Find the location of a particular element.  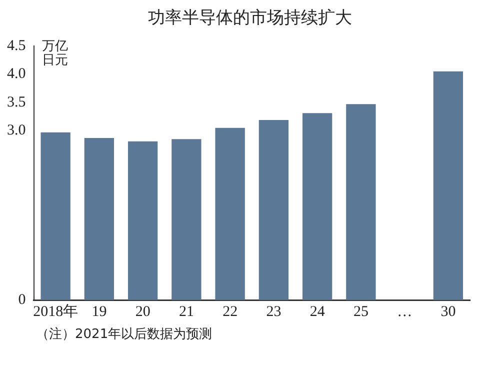

y-tick-label: 0 is located at coordinates (22, 300).